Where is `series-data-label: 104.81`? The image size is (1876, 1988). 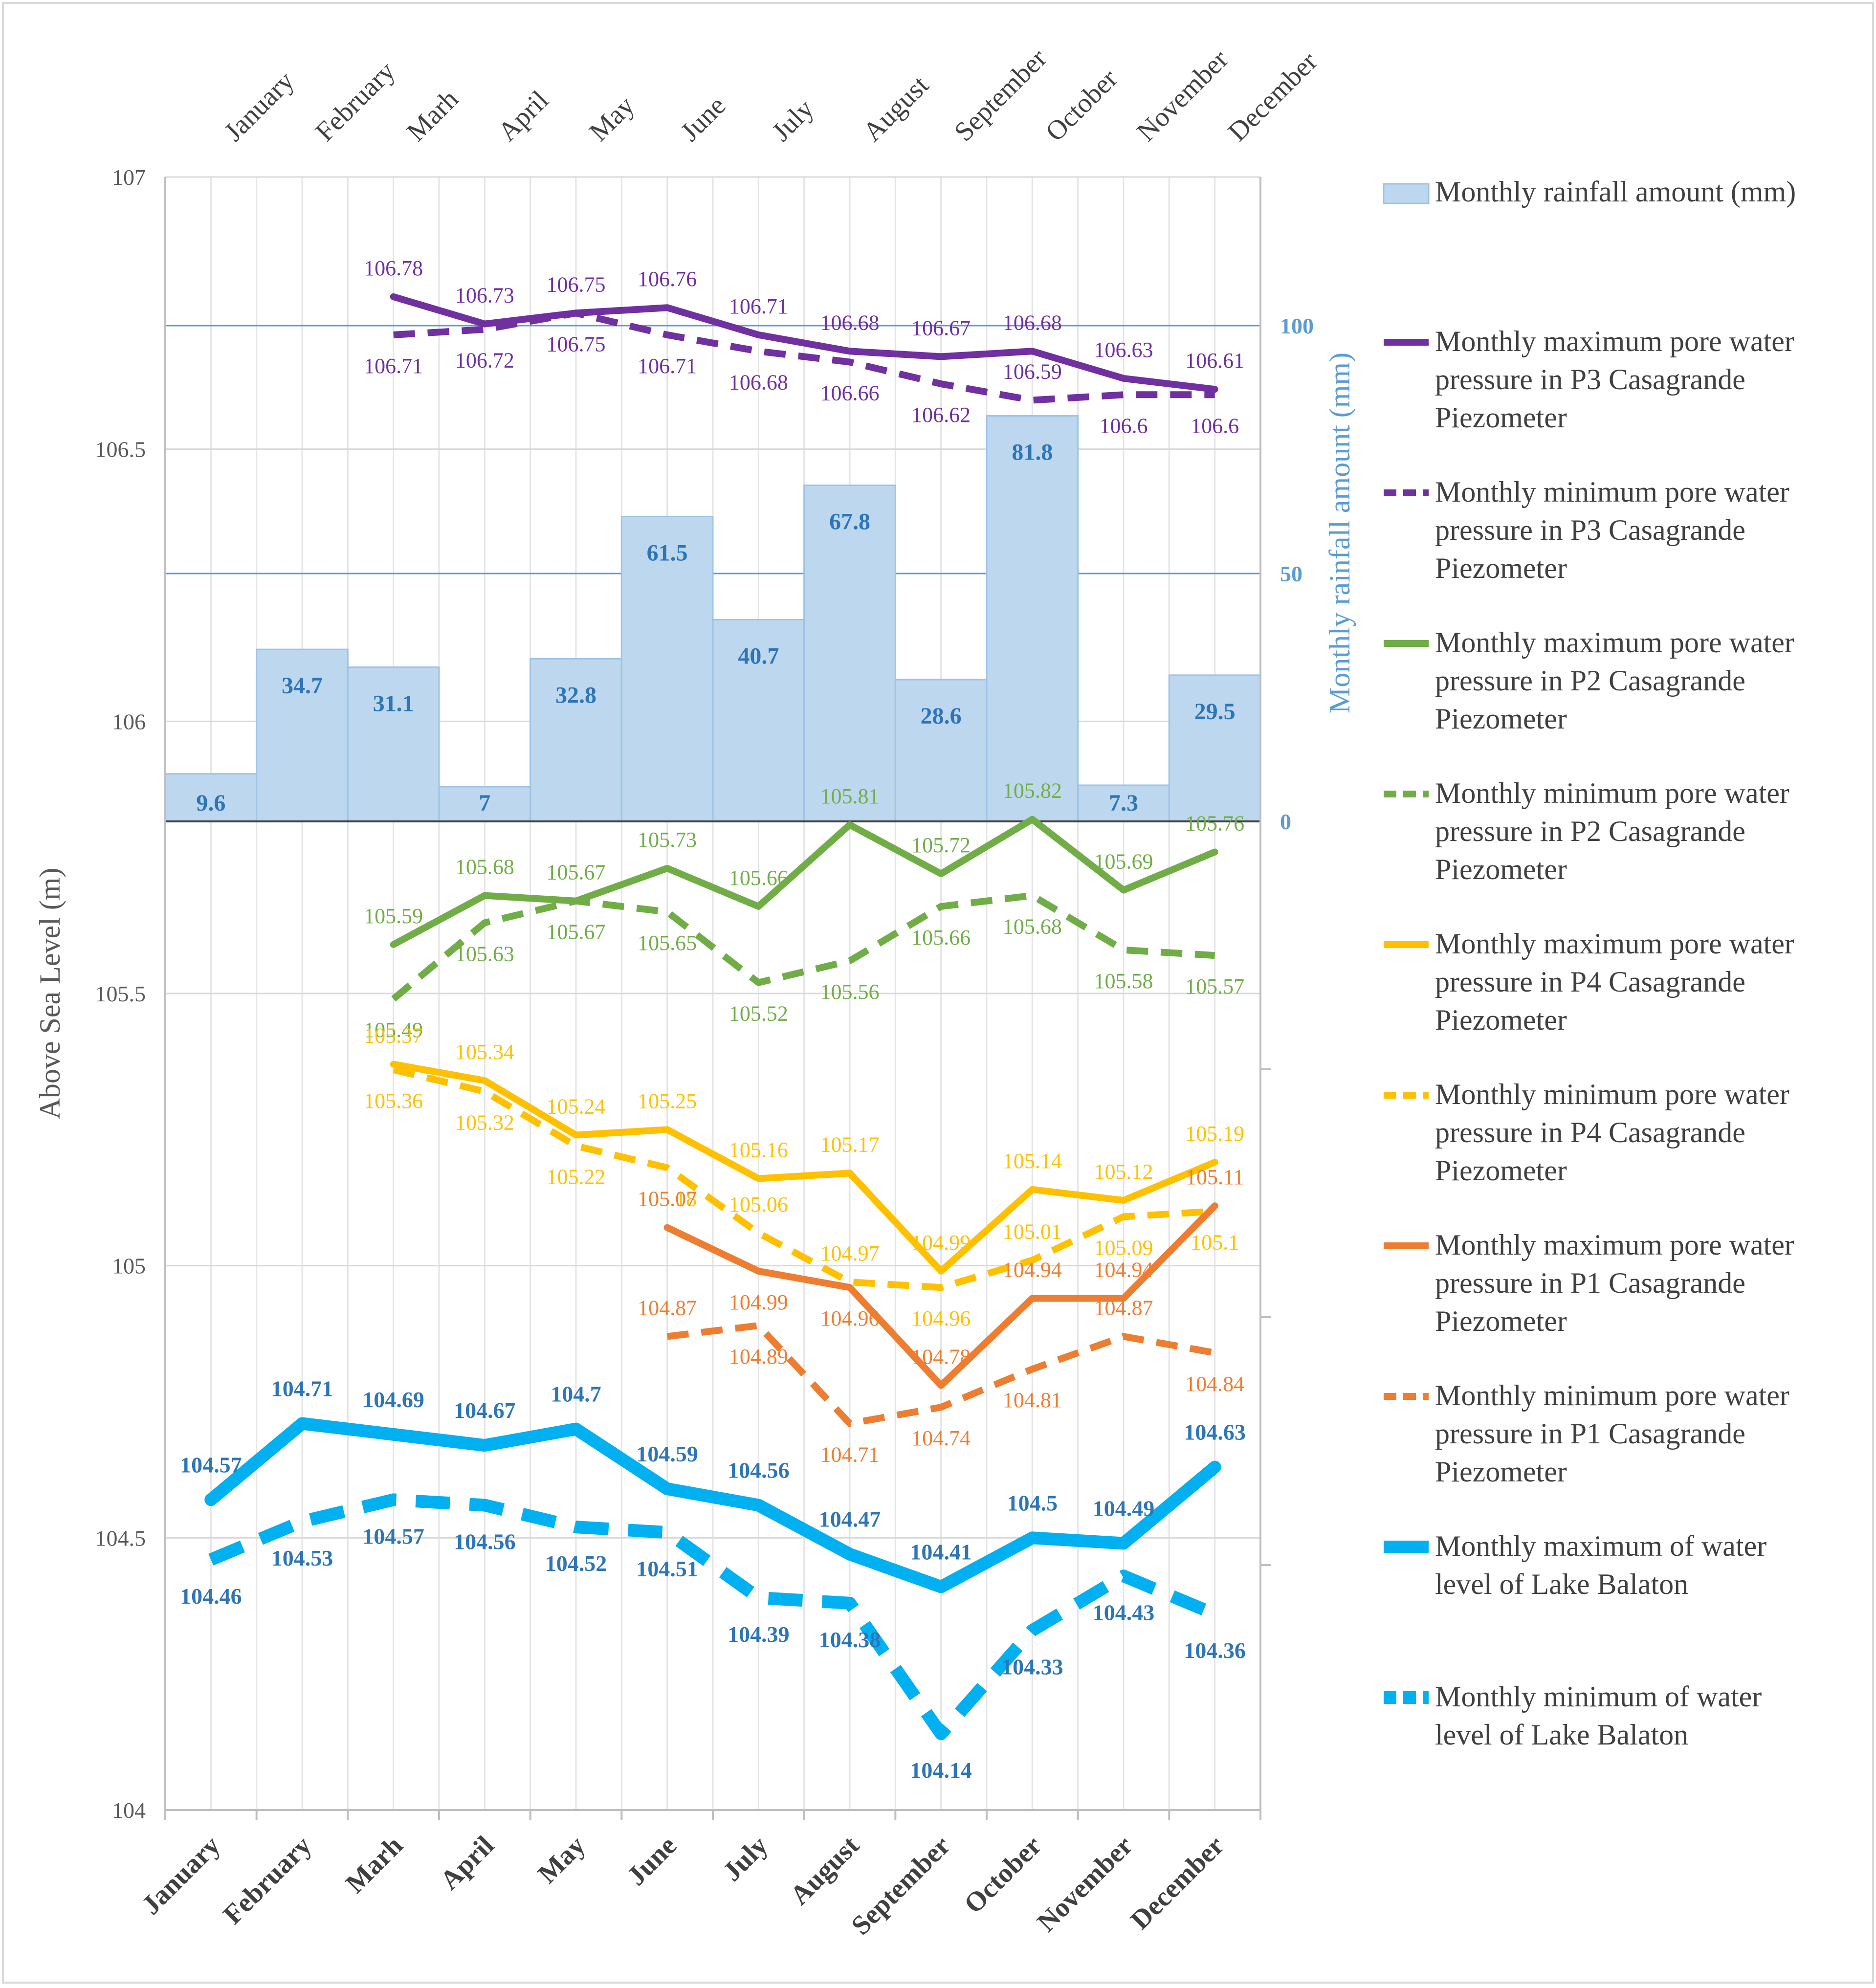 series-data-label: 104.81 is located at coordinates (1032, 1400).